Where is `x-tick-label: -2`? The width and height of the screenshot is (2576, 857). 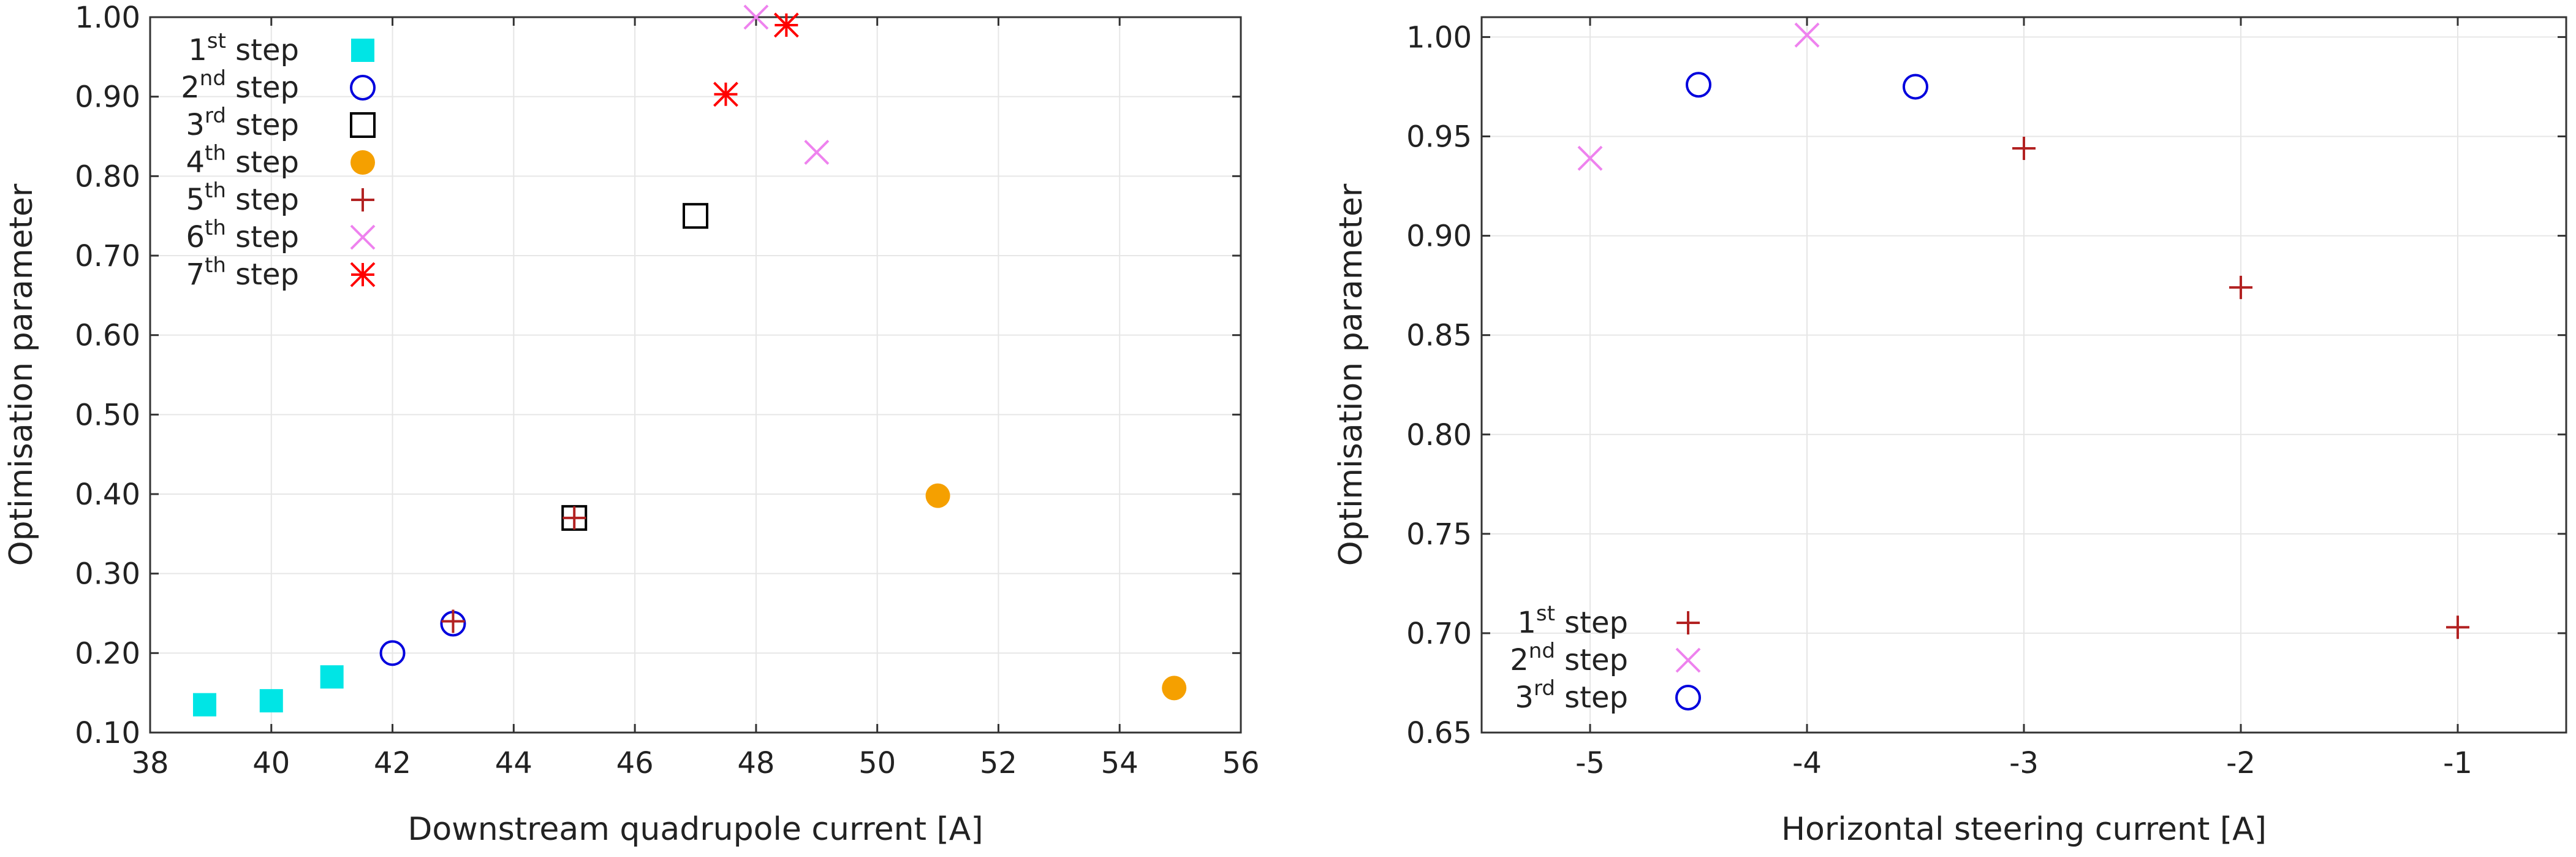 x-tick-label: -2 is located at coordinates (2241, 763).